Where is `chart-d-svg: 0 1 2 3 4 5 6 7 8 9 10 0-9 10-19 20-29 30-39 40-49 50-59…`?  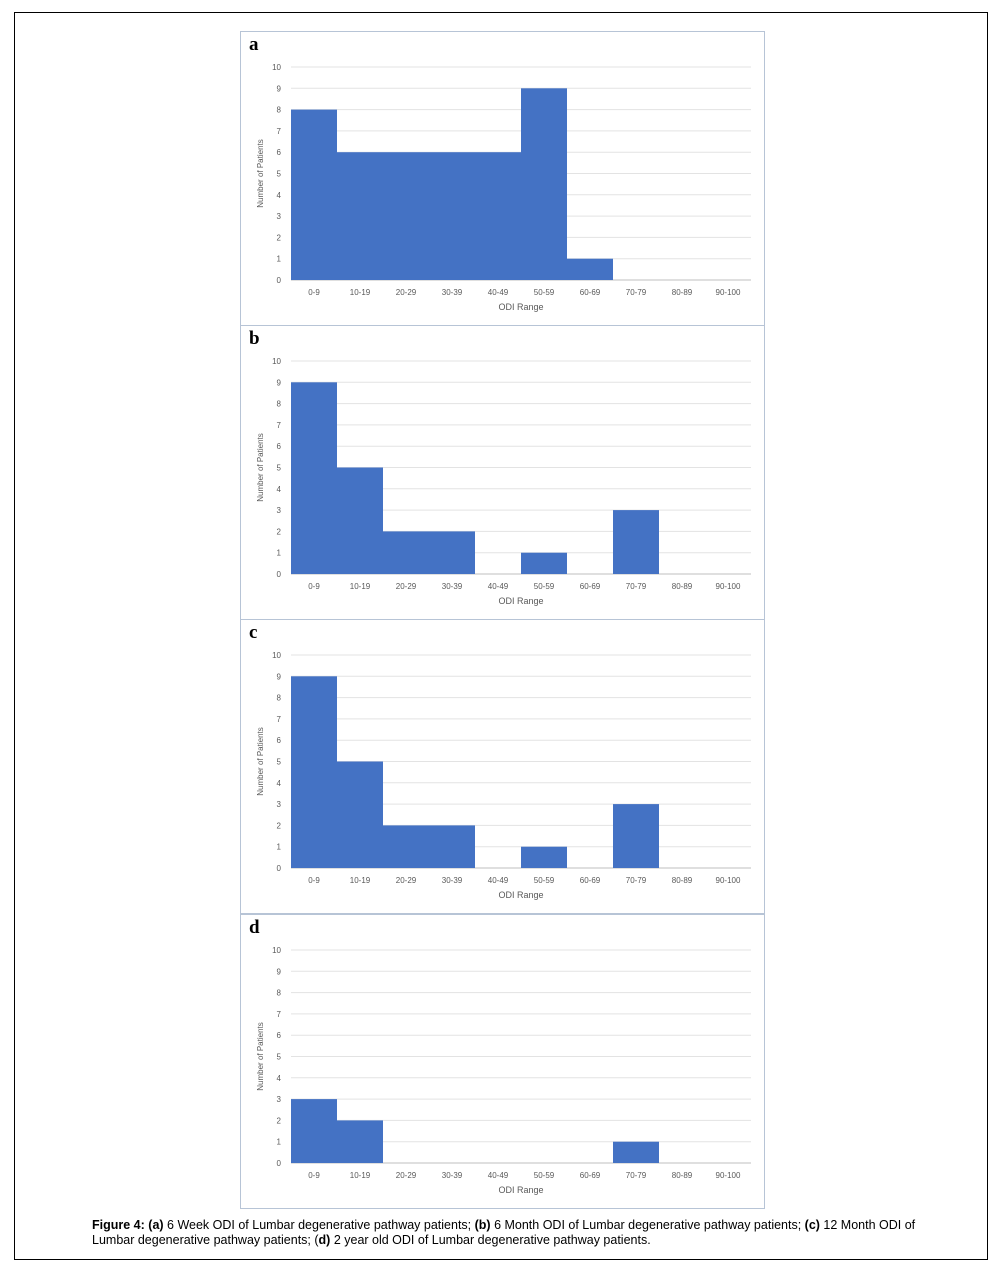 chart-d-svg: 0 1 2 3 4 5 6 7 8 9 10 0-9 10-19 20-29 30-39 40-49 50-59… is located at coordinates (503, 1070).